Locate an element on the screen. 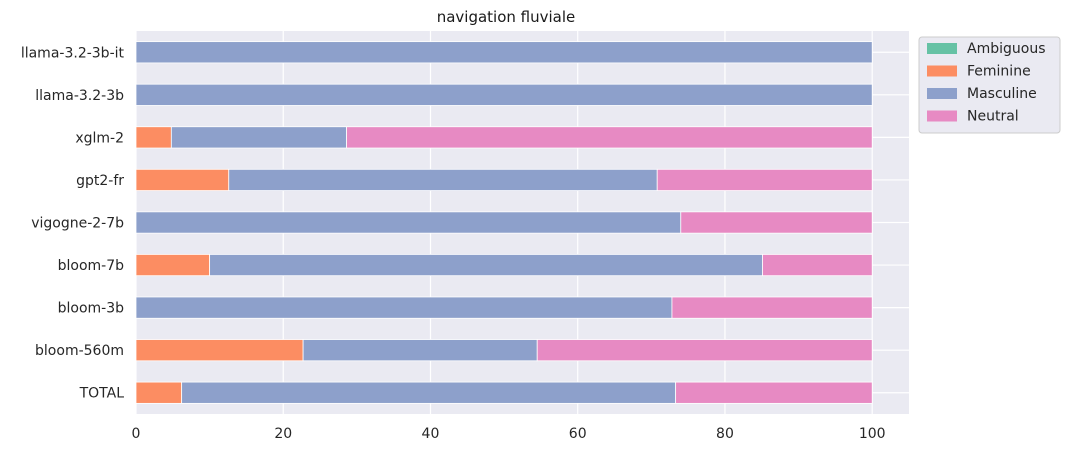 This screenshot has width=1069, height=453. x-tick-label: 40 is located at coordinates (431, 434).